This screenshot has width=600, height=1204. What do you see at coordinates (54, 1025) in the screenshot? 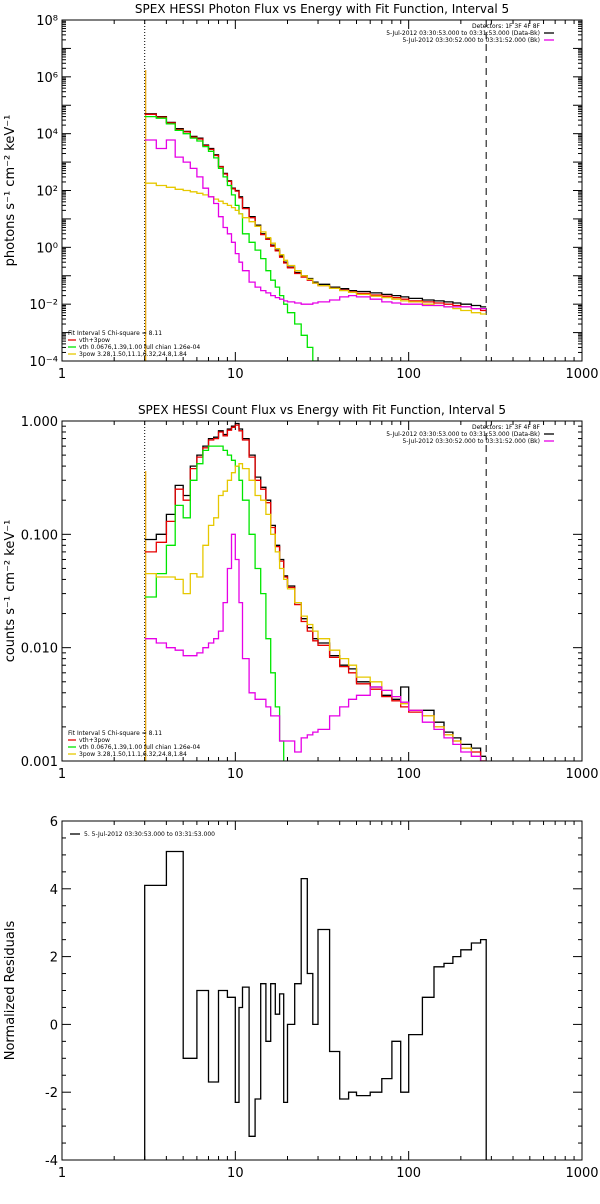
I see `y-tick-label: 0` at bounding box center [54, 1025].